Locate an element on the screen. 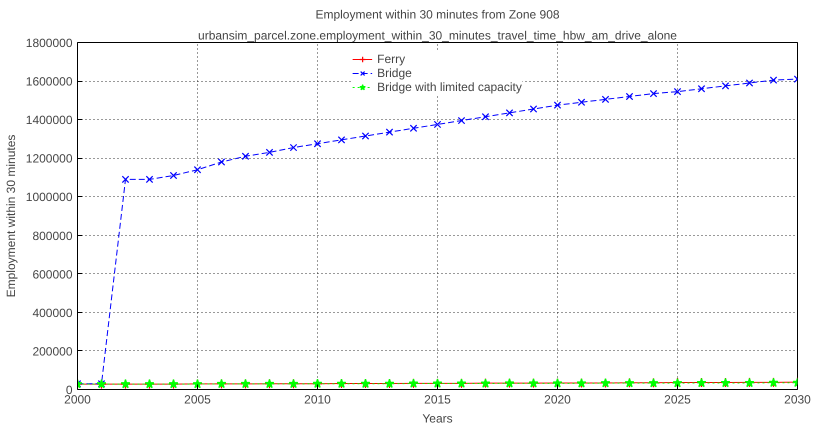 The width and height of the screenshot is (815, 428). x-tick-label: 2020 is located at coordinates (558, 399).